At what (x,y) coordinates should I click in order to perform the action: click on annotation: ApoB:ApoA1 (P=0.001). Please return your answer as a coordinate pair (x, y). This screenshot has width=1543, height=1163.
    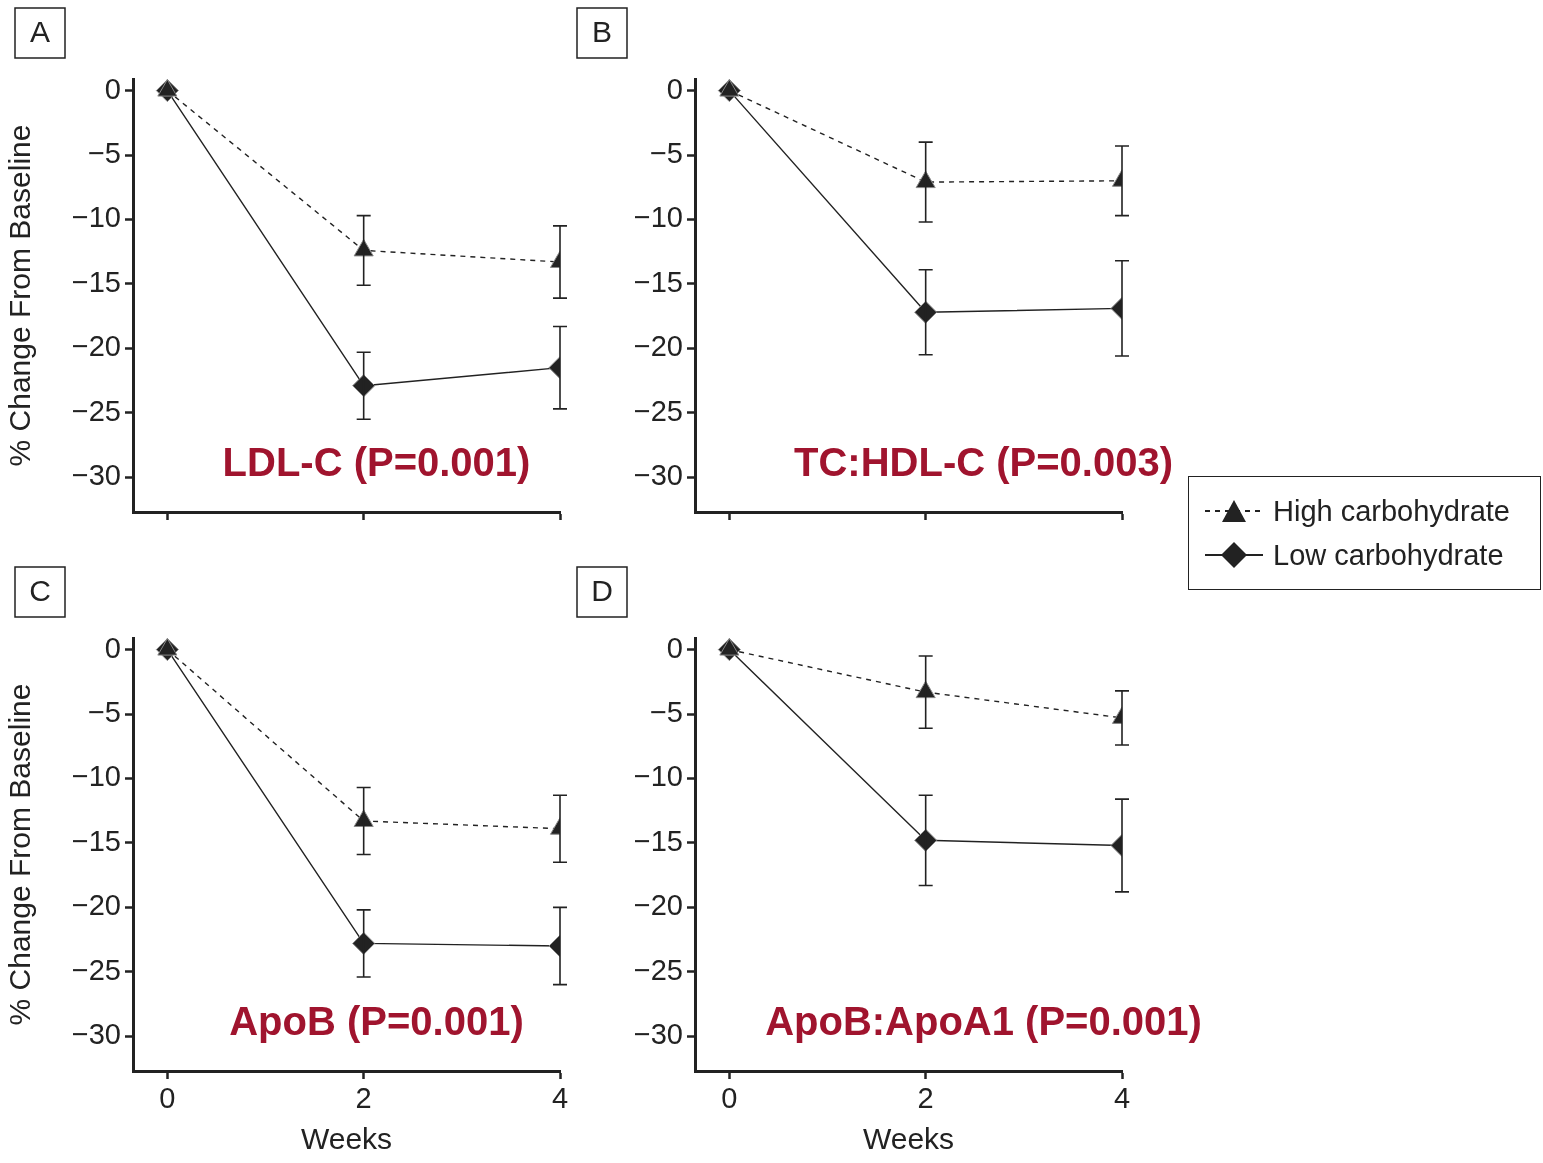
    Looking at the image, I should click on (983, 1021).